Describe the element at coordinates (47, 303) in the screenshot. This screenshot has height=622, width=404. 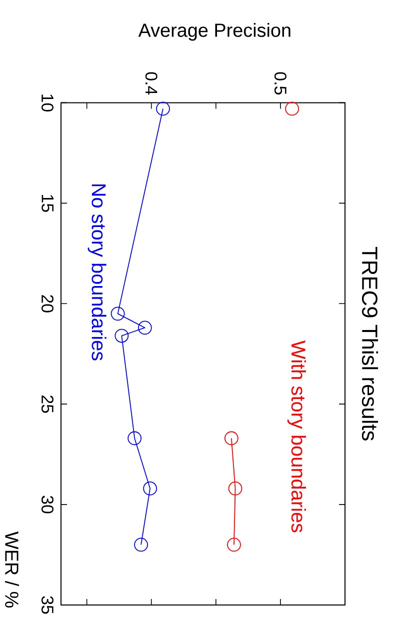
I see `y-tick-label: 20` at that location.